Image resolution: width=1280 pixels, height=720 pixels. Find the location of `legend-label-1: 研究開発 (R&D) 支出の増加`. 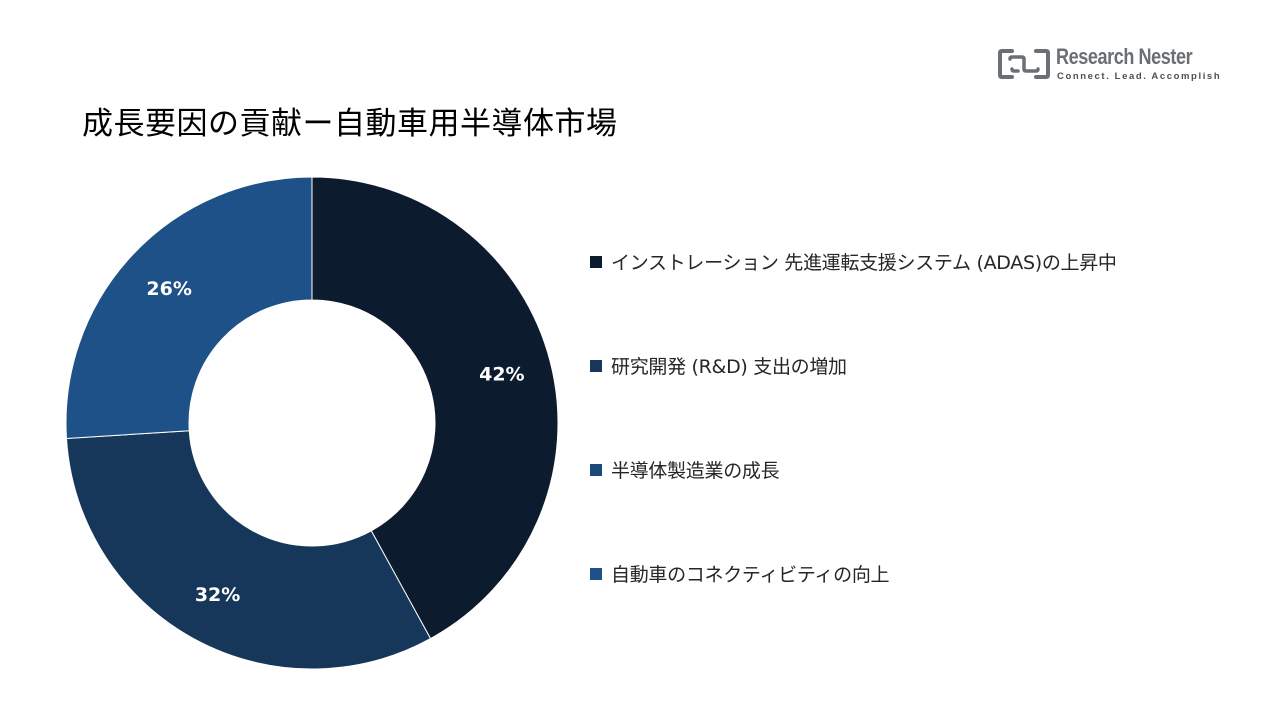

legend-label-1: 研究開発 (R&D) 支出の増加 is located at coordinates (729, 367).